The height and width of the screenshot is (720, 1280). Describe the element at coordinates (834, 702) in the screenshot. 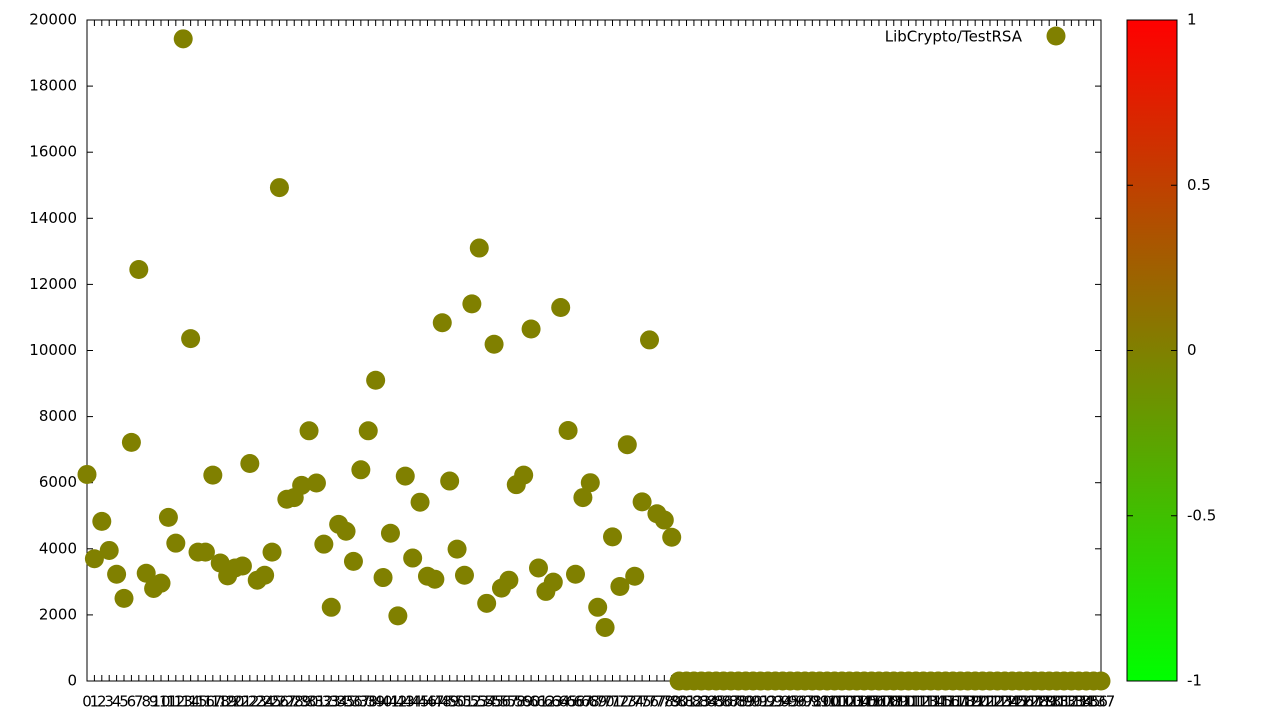

I see `x-tick-label: 101` at that location.